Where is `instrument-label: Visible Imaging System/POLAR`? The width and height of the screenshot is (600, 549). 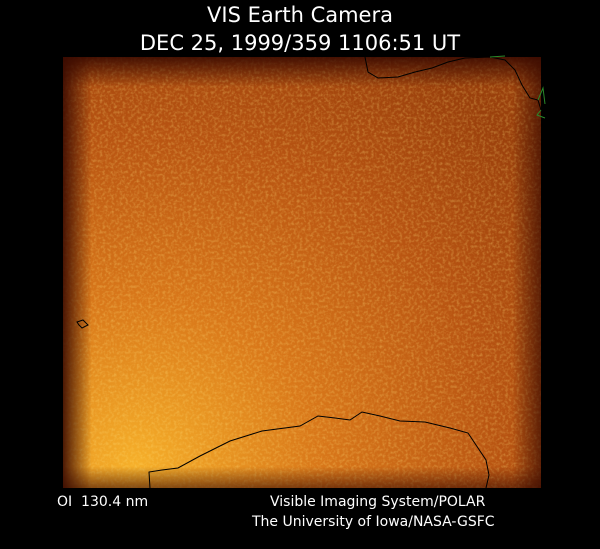
instrument-label: Visible Imaging System/POLAR is located at coordinates (378, 502).